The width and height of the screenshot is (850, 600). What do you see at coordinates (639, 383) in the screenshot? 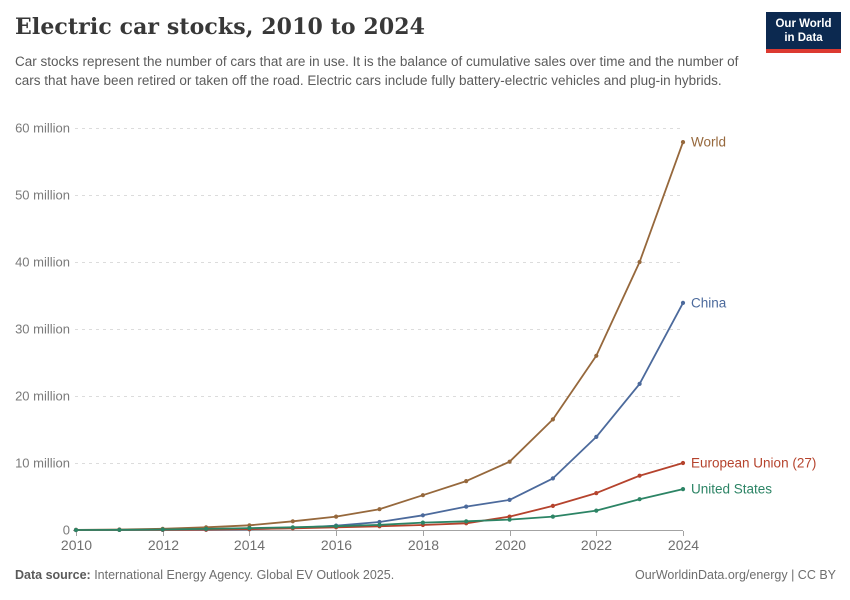
I see `data-point-china-2023` at bounding box center [639, 383].